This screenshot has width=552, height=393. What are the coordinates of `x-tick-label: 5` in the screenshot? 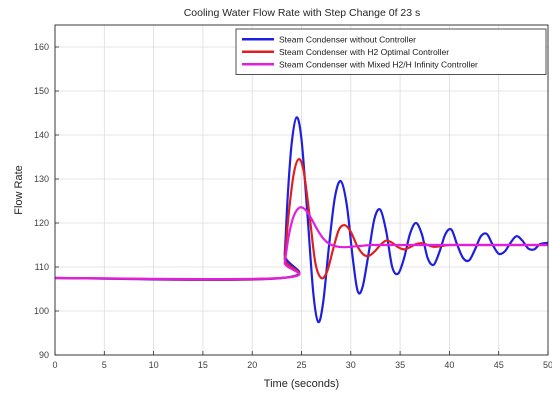 It's located at (104, 365).